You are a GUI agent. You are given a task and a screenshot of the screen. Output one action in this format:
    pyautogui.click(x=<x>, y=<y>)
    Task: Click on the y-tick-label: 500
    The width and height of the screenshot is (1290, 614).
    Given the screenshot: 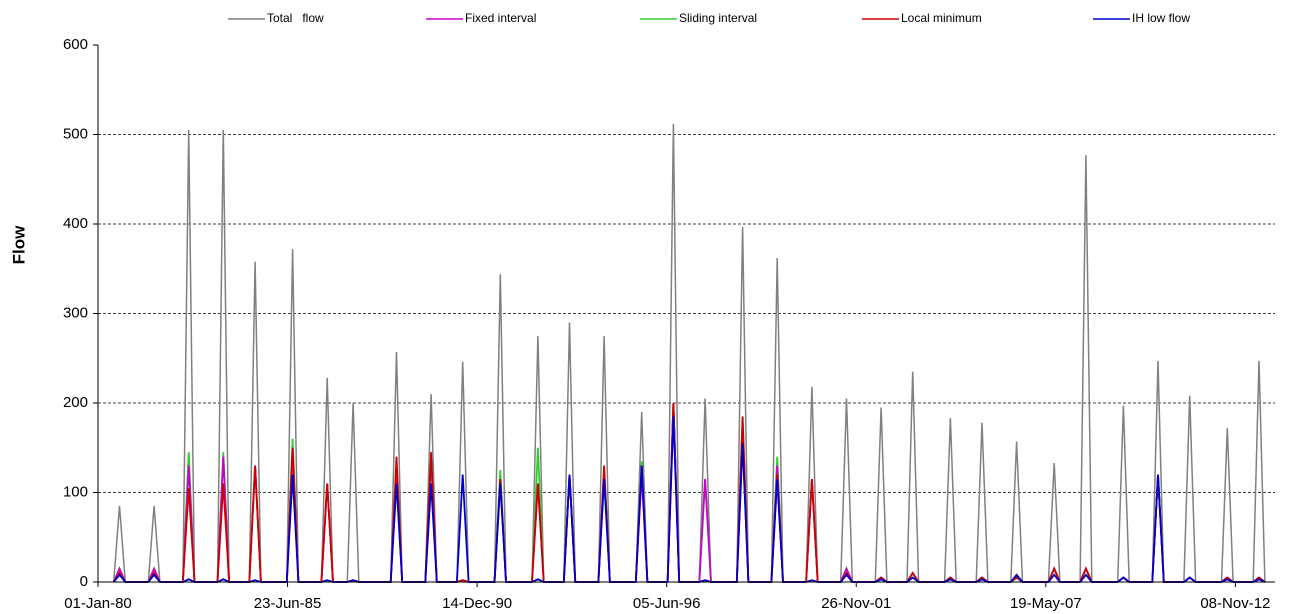 What is the action you would take?
    pyautogui.click(x=75, y=133)
    